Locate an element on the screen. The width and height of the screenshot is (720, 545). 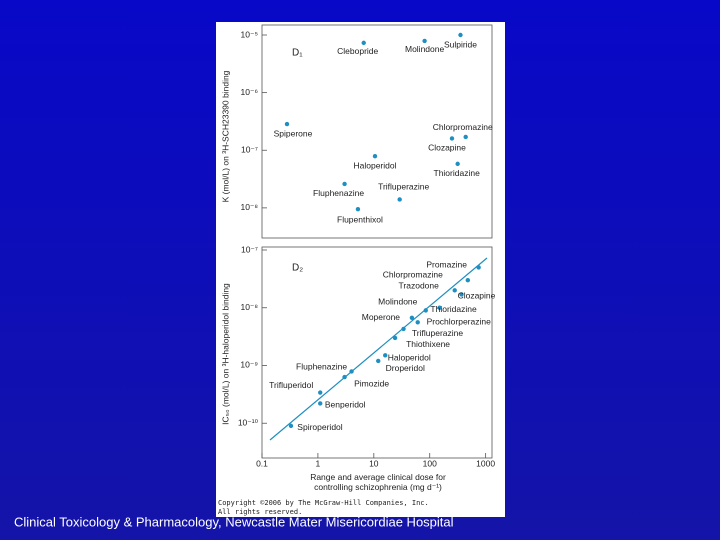
point-label: Promazine is located at coordinates (446, 265).